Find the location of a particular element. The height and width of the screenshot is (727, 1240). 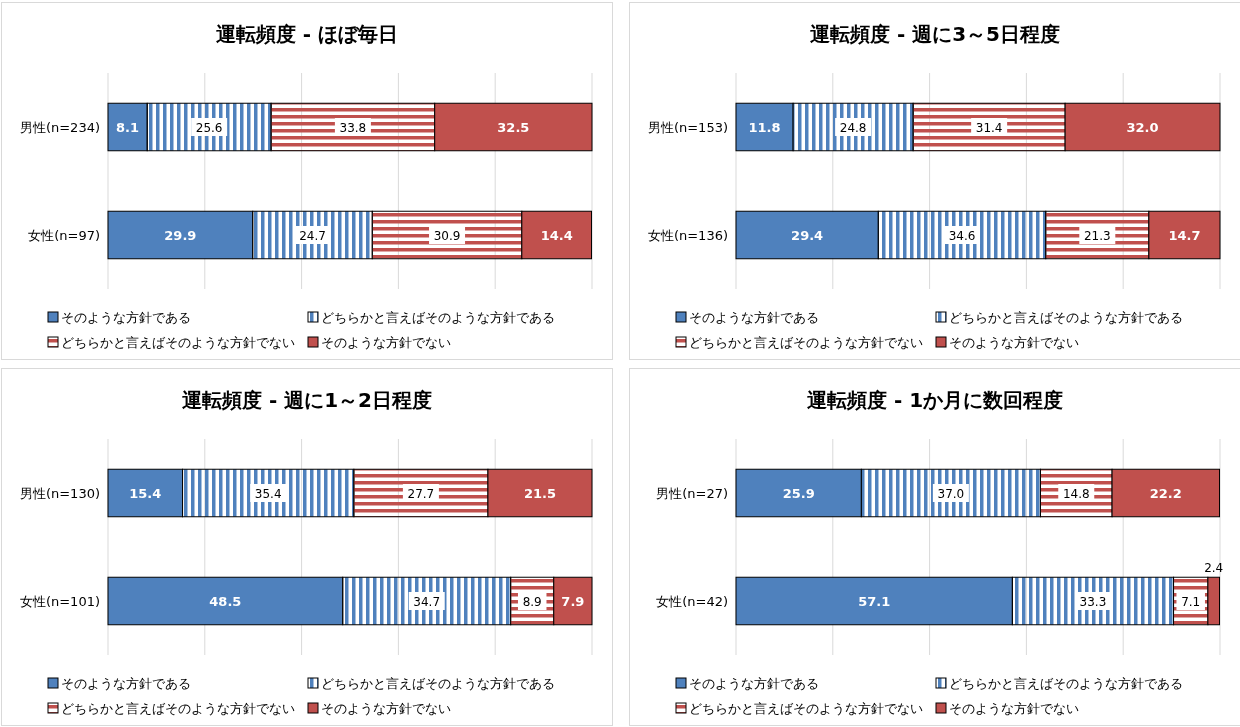

data-label: 32.0 is located at coordinates (1142, 127).